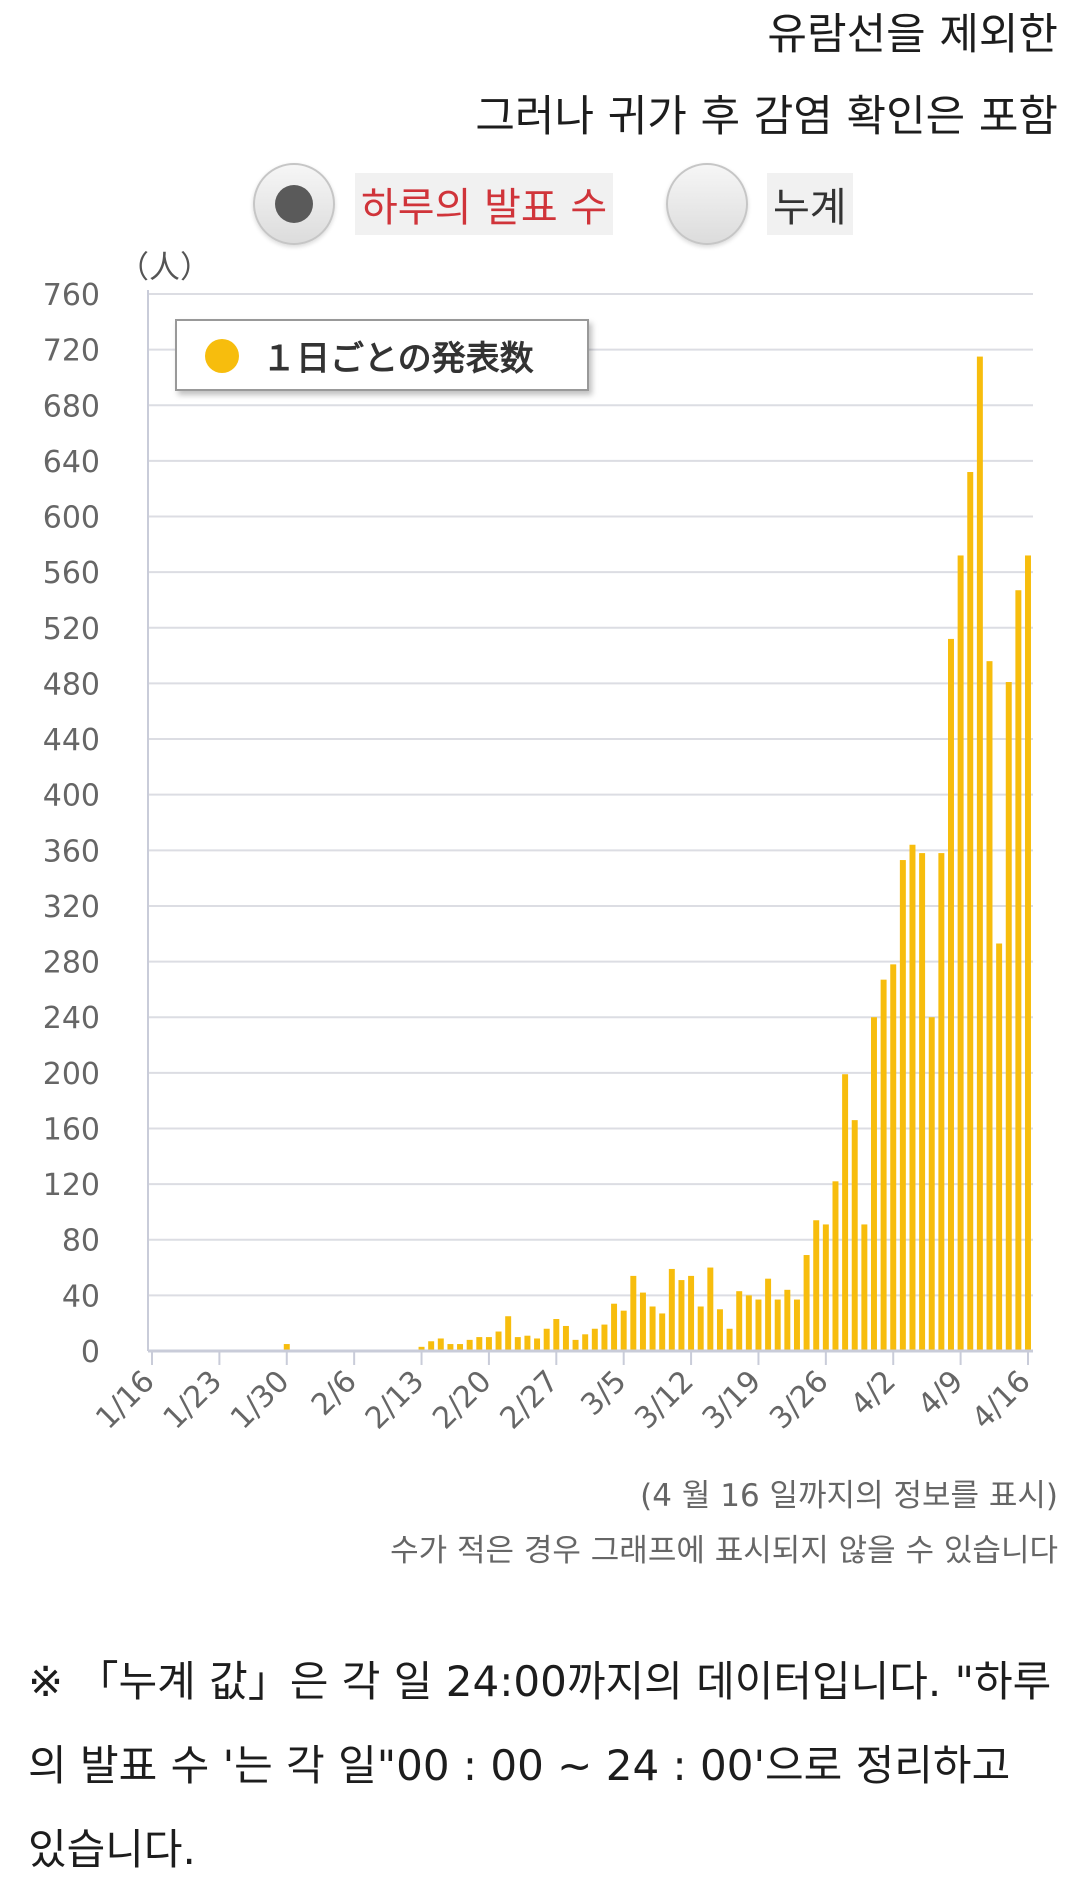 The width and height of the screenshot is (1080, 1892). What do you see at coordinates (90, 1352) in the screenshot?
I see `y-tick-label: 0` at bounding box center [90, 1352].